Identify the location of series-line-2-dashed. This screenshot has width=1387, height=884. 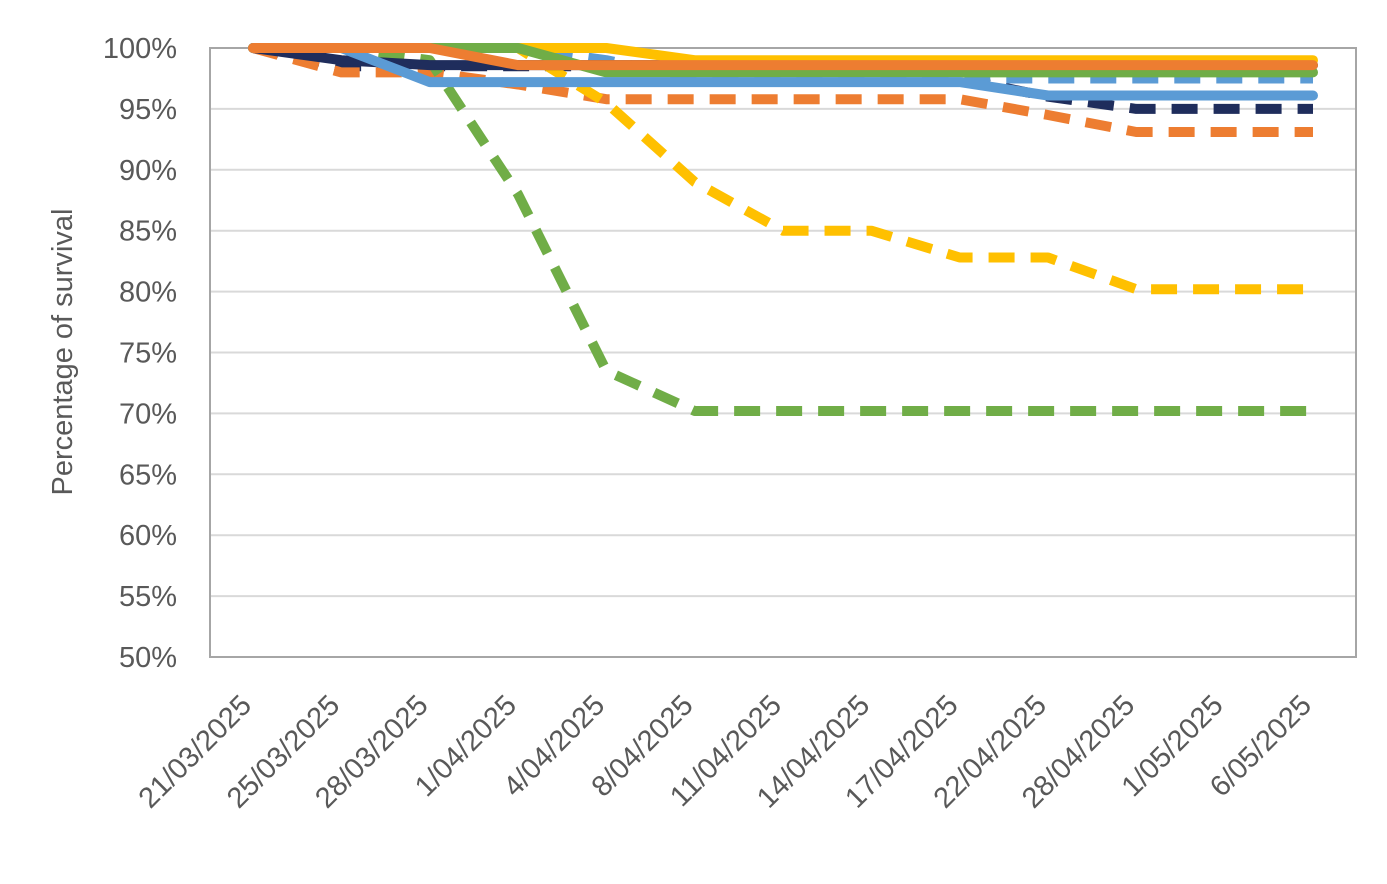
(782, 90).